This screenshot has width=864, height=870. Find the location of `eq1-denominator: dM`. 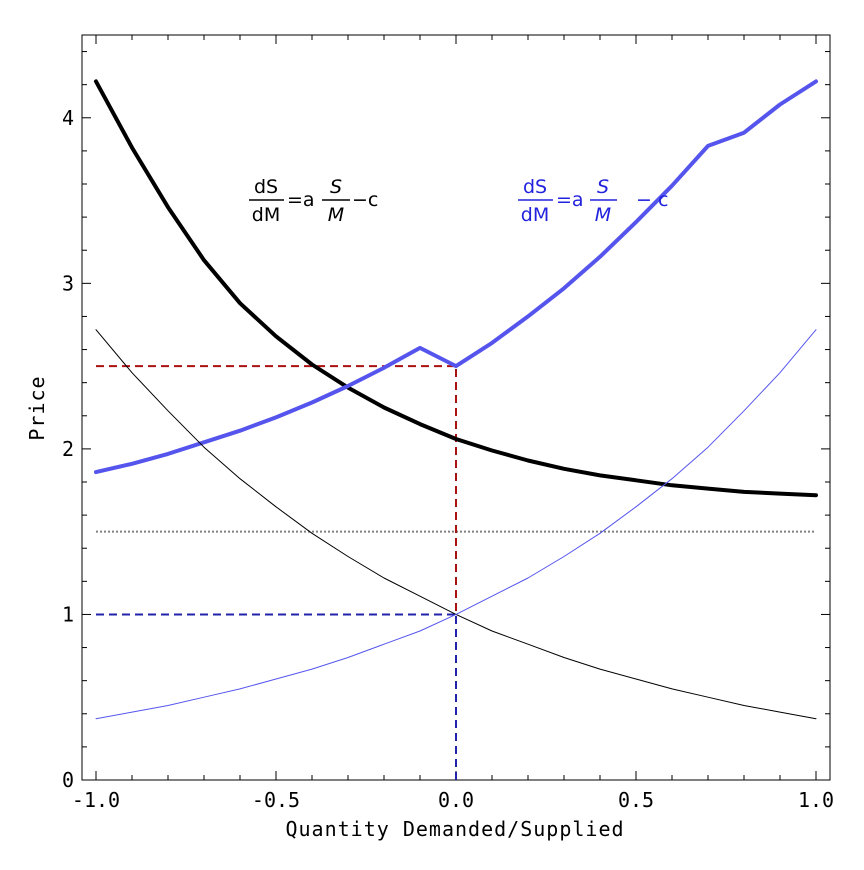

eq1-denominator: dM is located at coordinates (266, 215).